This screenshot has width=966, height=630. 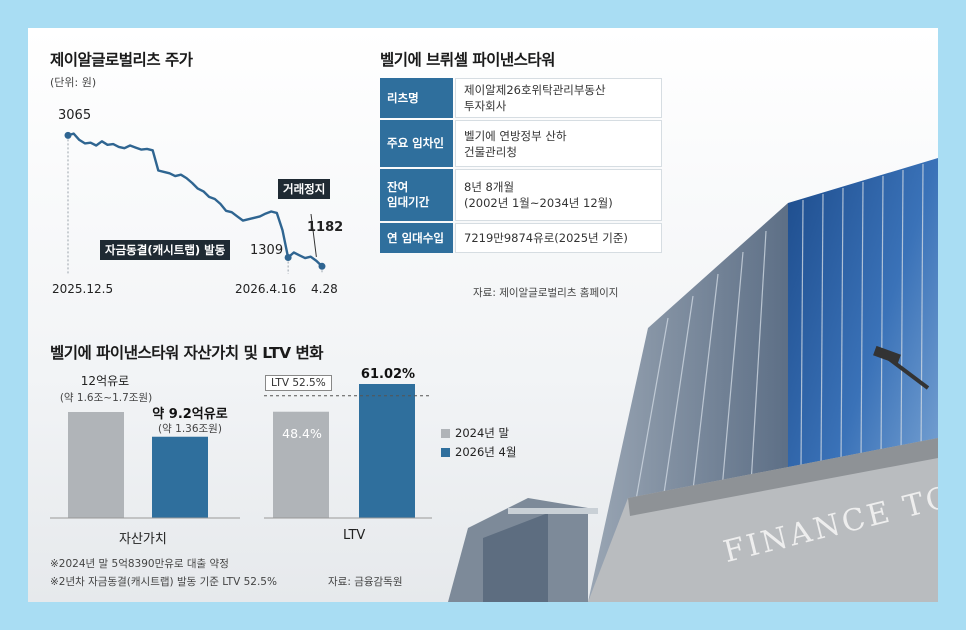 I want to click on legend-swatch-2026, so click(x=445, y=452).